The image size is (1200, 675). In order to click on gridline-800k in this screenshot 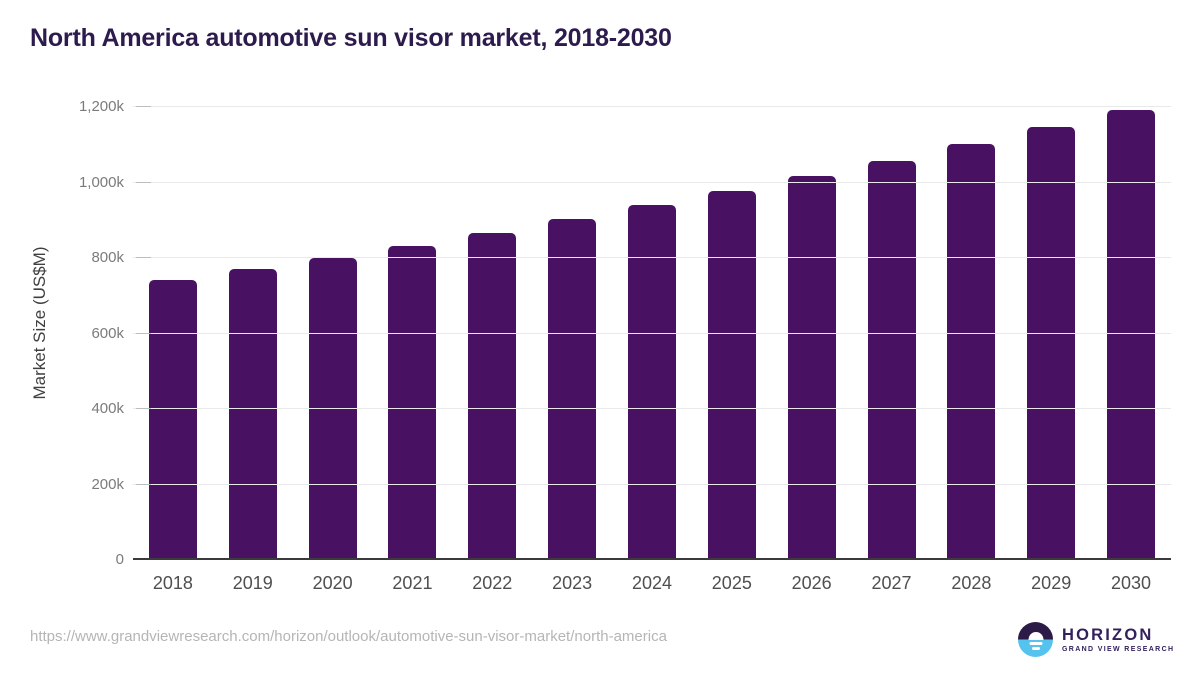, I will do `click(652, 258)`.